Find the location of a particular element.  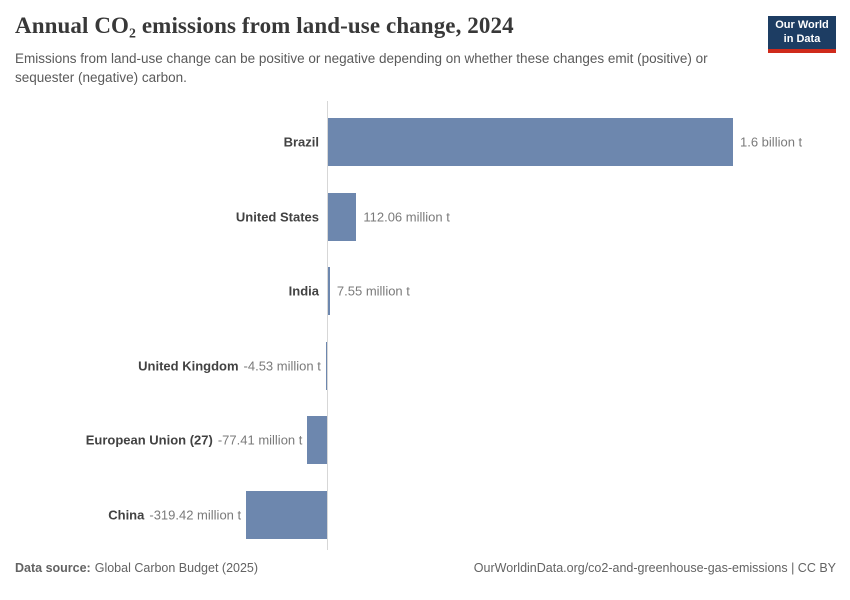

value-label-brazil: 1.6 billion t is located at coordinates (771, 142).